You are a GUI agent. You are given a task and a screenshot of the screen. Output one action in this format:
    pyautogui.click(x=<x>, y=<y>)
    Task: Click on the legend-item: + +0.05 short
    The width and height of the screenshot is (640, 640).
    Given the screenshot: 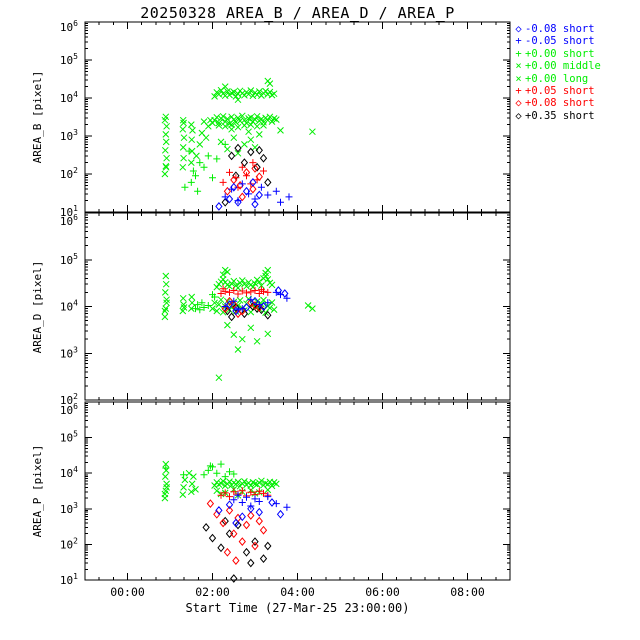 What is the action you would take?
    pyautogui.click(x=556, y=91)
    